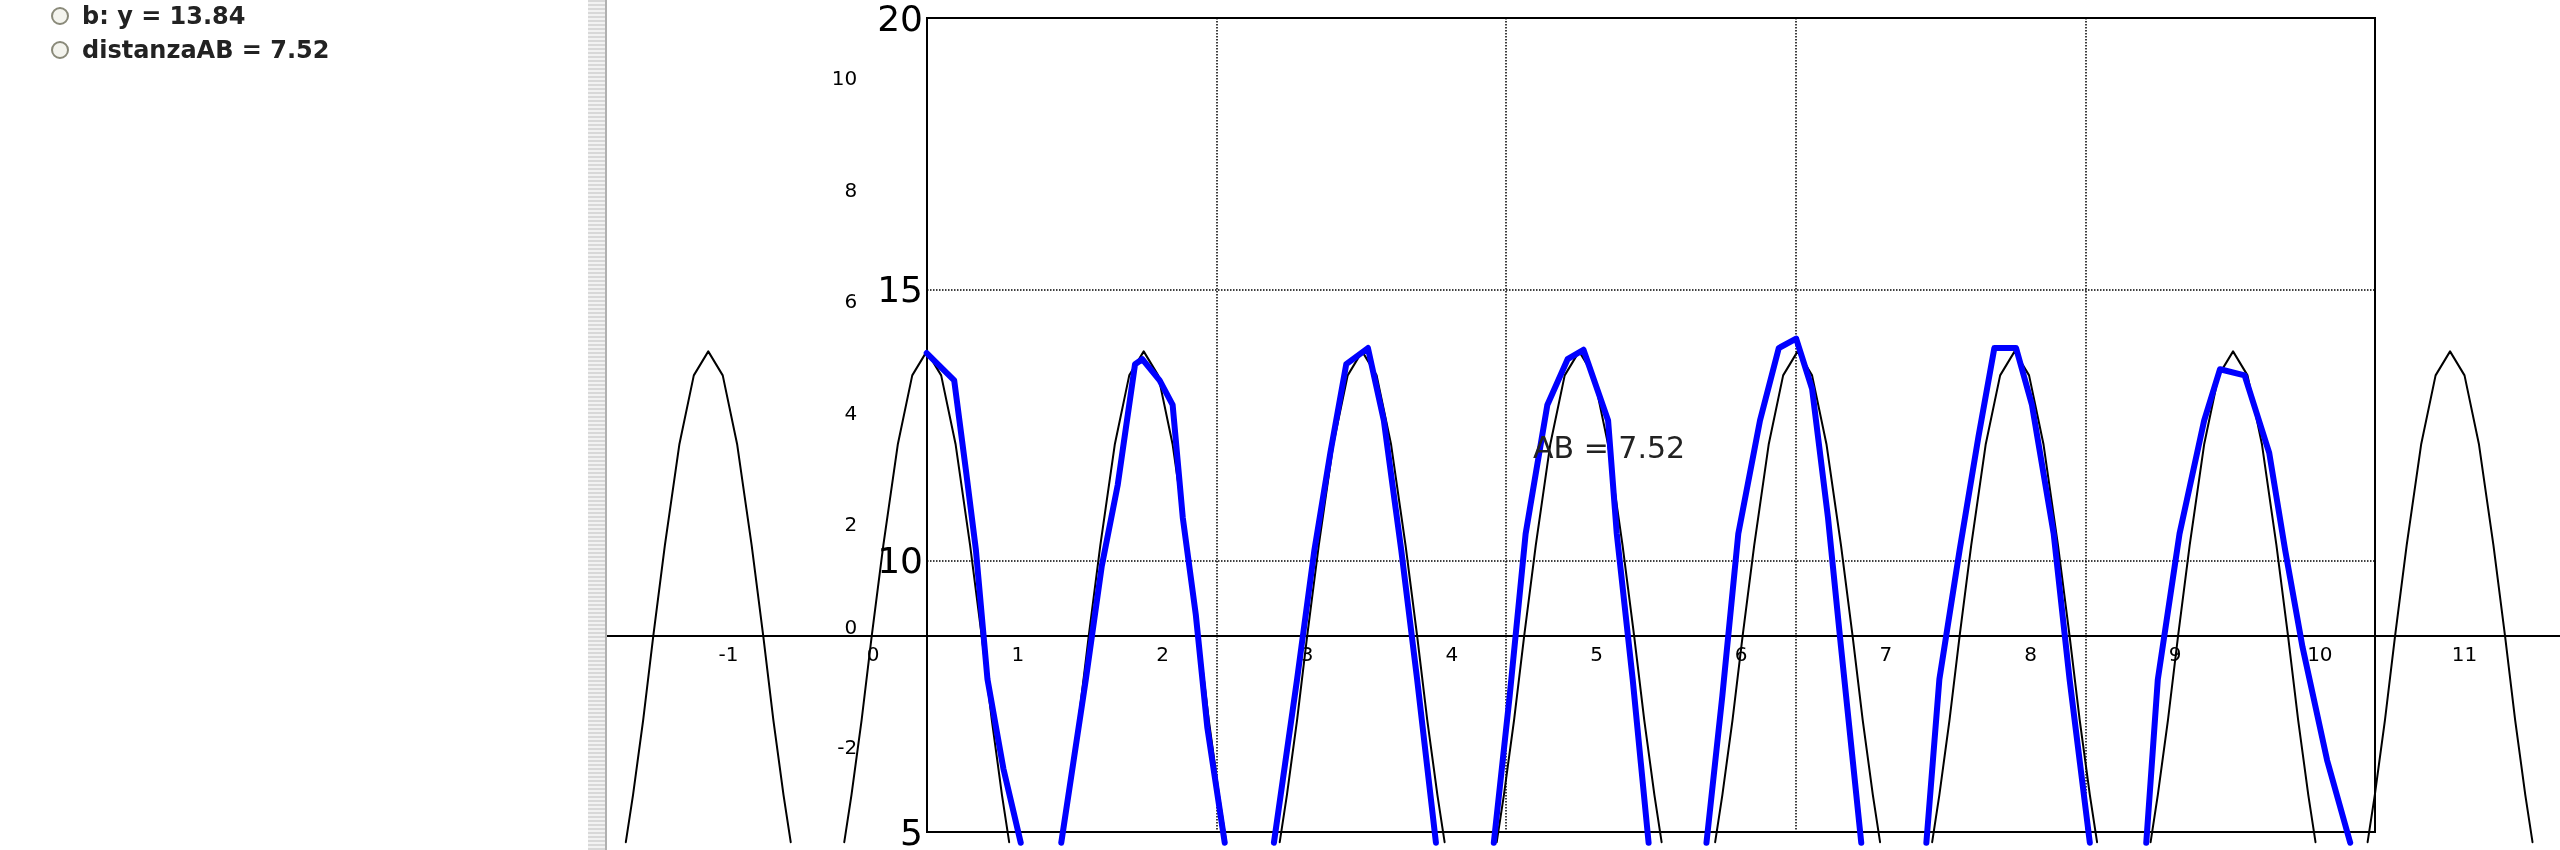 This screenshot has width=2560, height=850. Describe the element at coordinates (206, 50) in the screenshot. I see `text: distanzaAB = 7.52` at that location.